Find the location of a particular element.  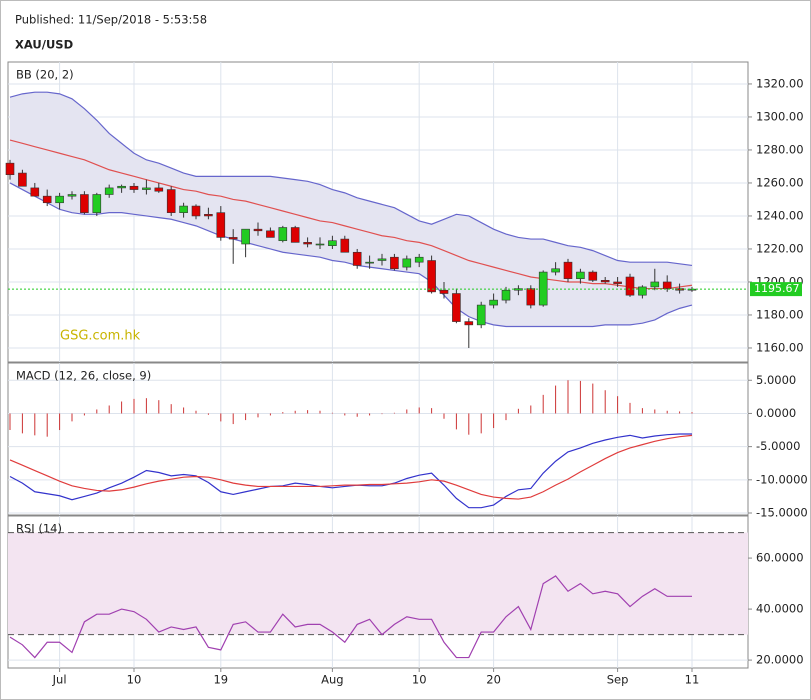

rsi-line is located at coordinates (350, 617).